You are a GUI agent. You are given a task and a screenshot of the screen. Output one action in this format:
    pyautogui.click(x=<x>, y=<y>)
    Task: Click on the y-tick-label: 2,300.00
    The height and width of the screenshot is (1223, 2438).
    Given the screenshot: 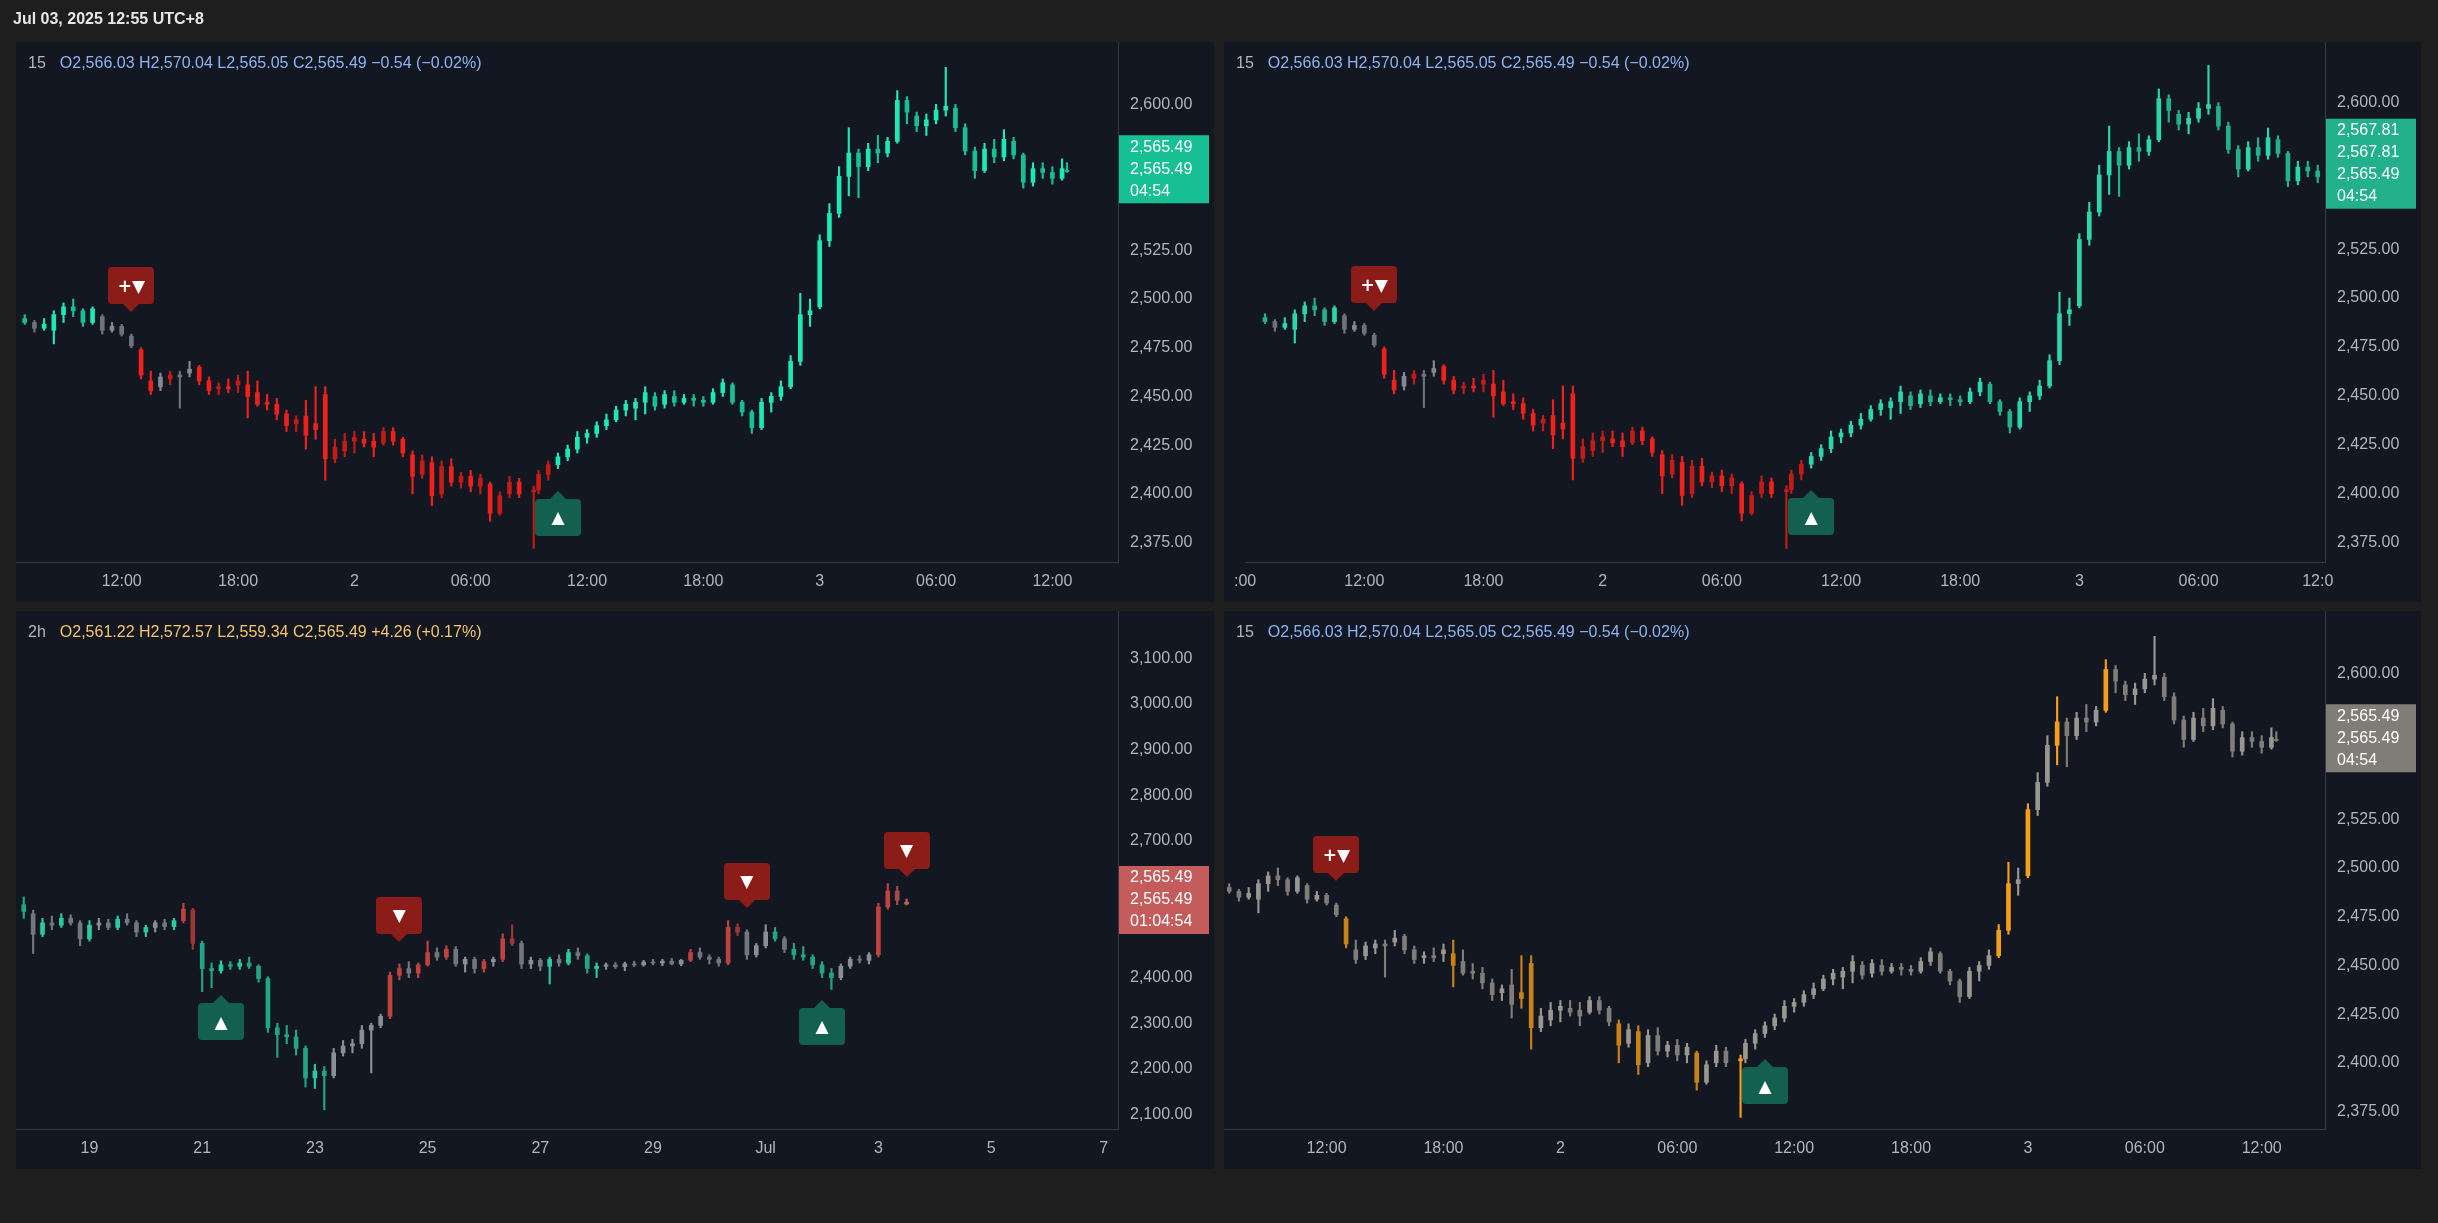 What is the action you would take?
    pyautogui.click(x=1161, y=1022)
    